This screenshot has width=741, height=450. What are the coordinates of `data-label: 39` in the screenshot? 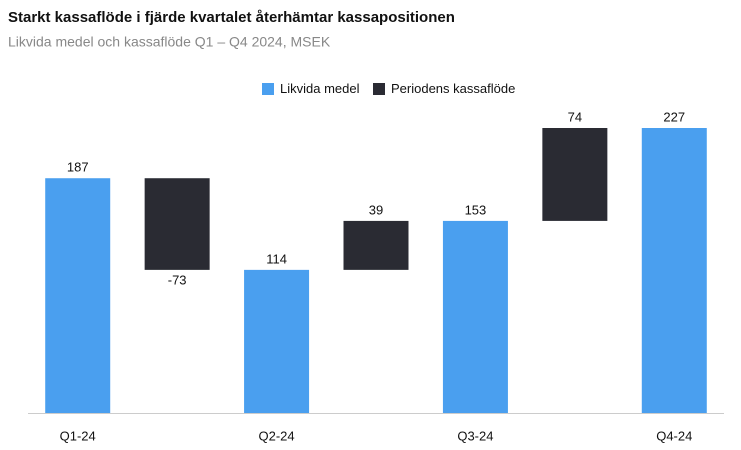 It's located at (376, 209).